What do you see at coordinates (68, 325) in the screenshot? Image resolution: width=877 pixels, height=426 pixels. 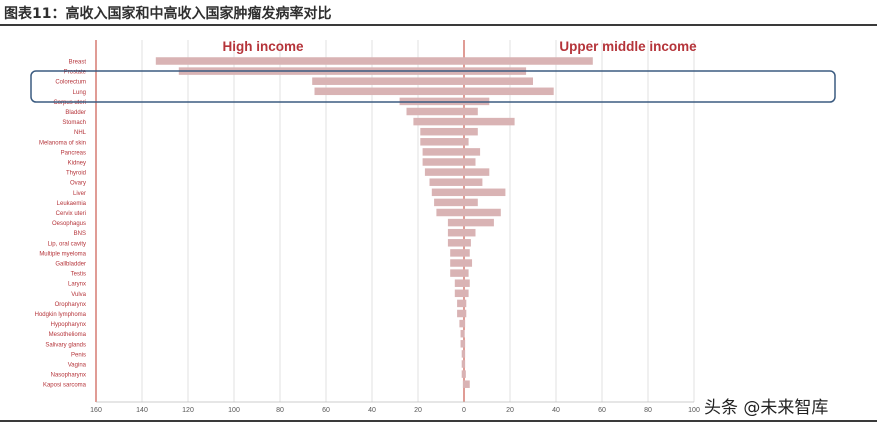 I see `category-label: Hypopharynx` at bounding box center [68, 325].